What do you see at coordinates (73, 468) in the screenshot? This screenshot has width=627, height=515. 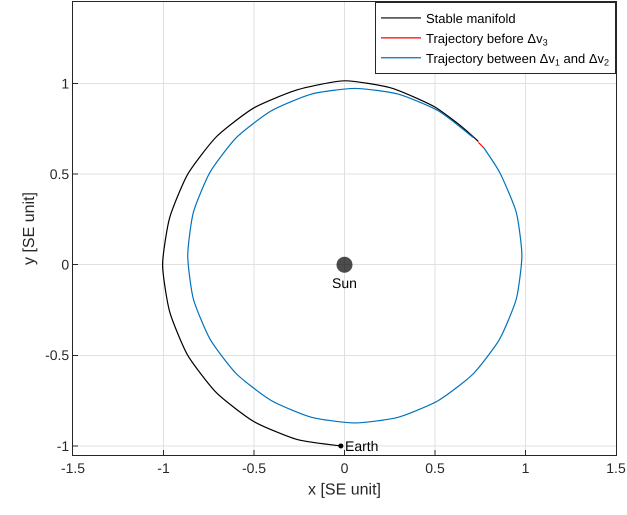 I see `x-tick-label: -1.5` at bounding box center [73, 468].